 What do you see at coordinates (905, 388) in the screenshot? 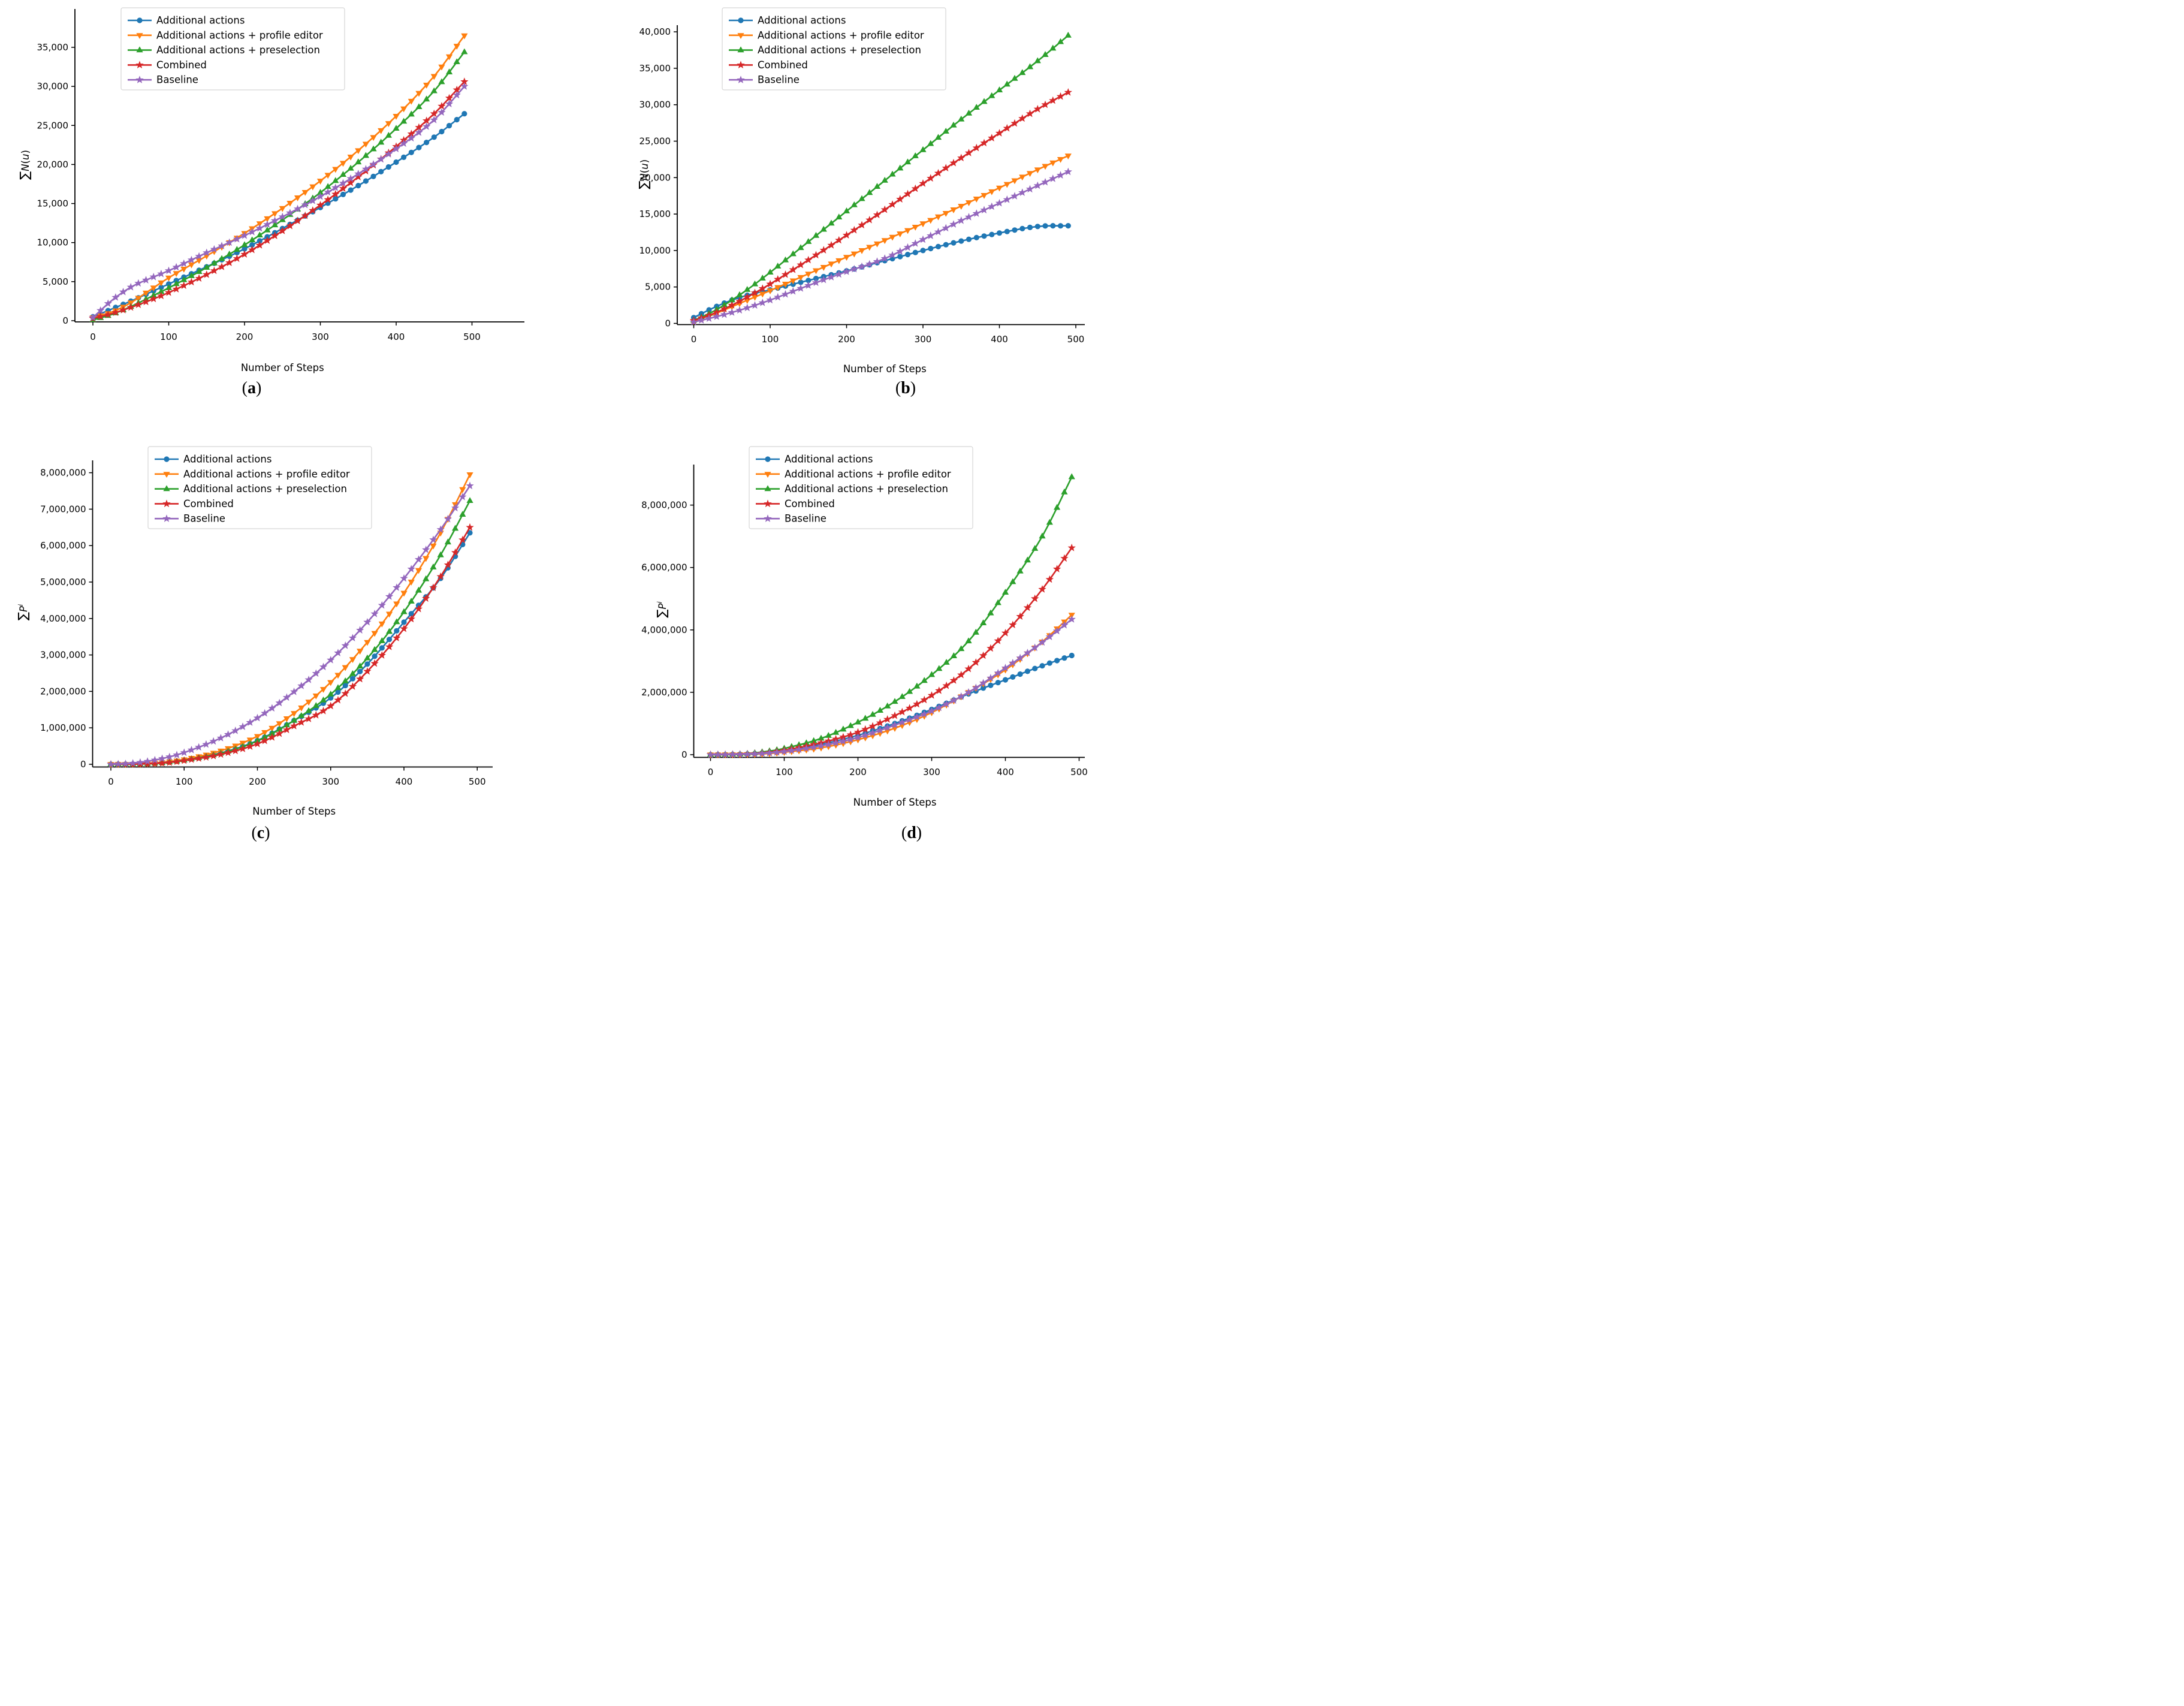
I see `caption-b-letter: b` at bounding box center [905, 388].